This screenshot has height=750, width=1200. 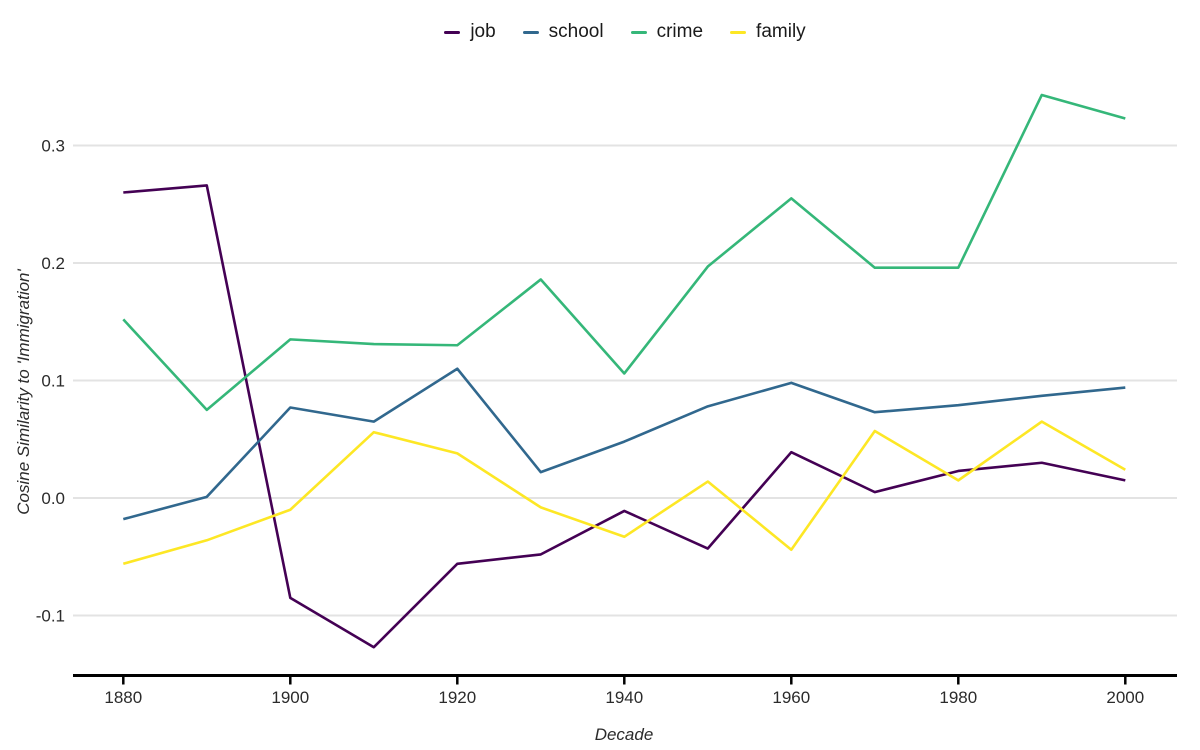 I want to click on x-tick-label: 1880, so click(x=123, y=697).